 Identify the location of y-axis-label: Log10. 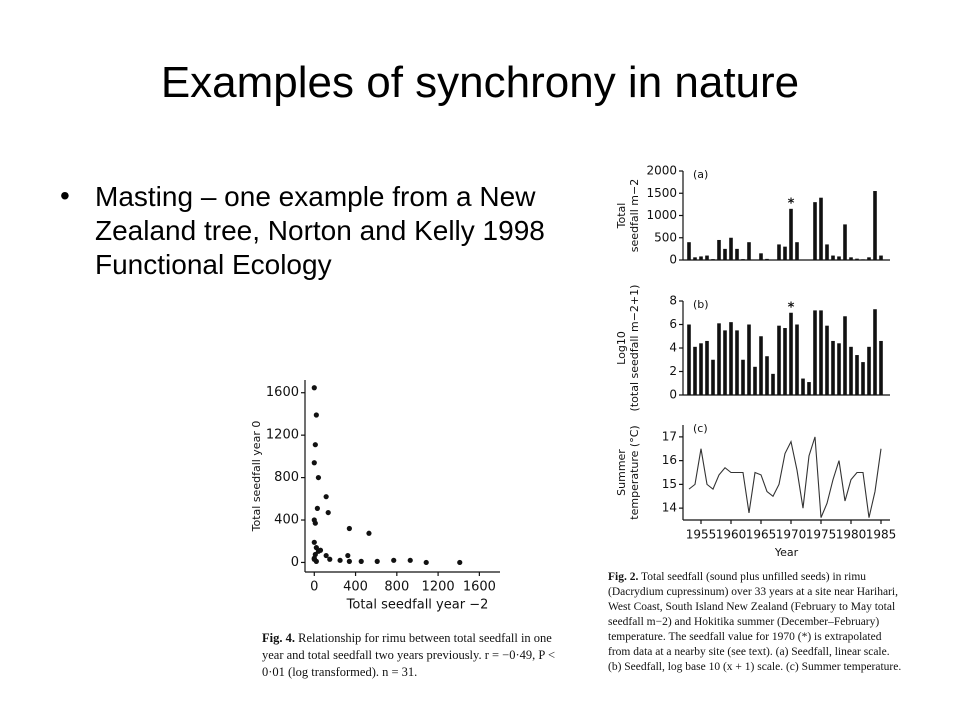
(621, 348).